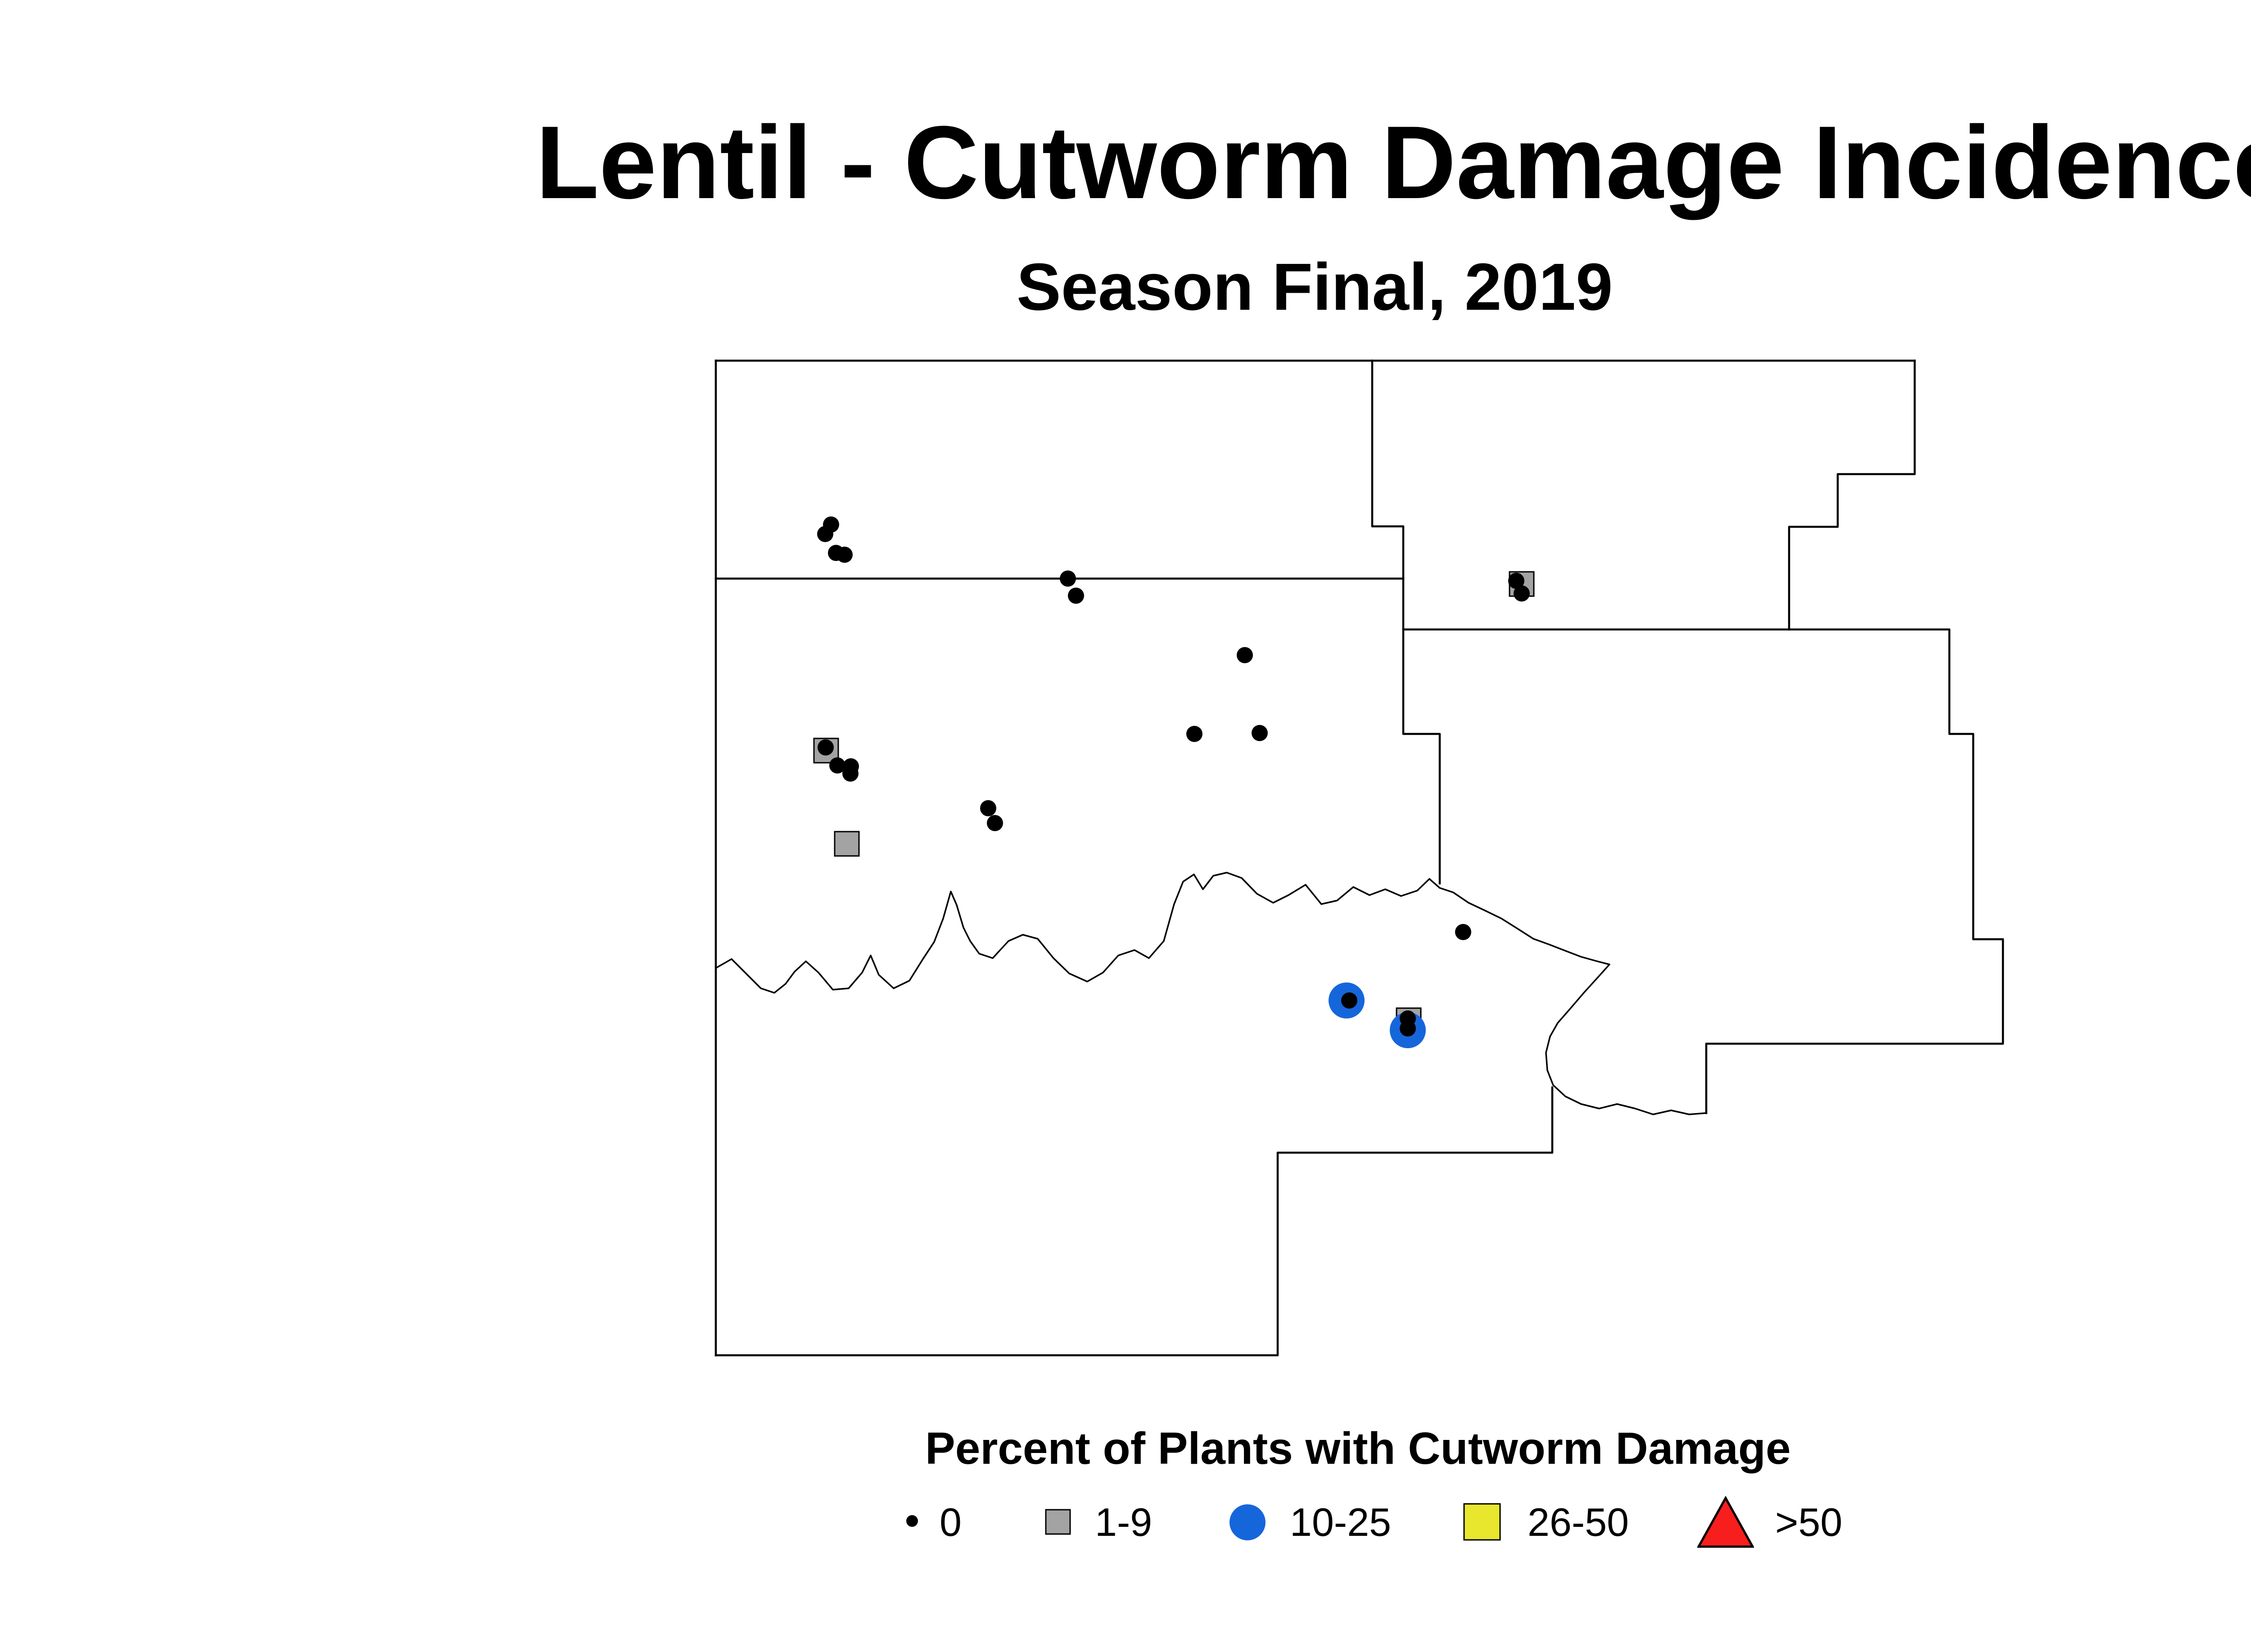  What do you see at coordinates (951, 1522) in the screenshot?
I see `legend-label-0: 0` at bounding box center [951, 1522].